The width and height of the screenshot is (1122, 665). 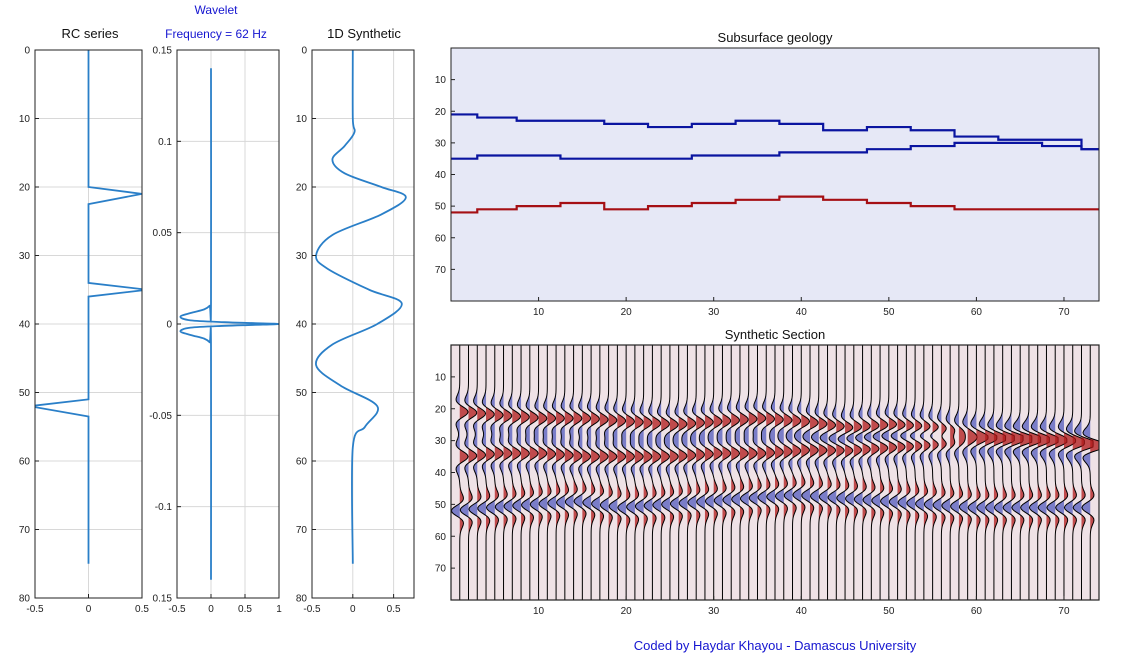 I want to click on rc-series-ticks: -0.5 0 0.5 0 10 20 30 40 50 60 70 80, so click(x=84, y=331).